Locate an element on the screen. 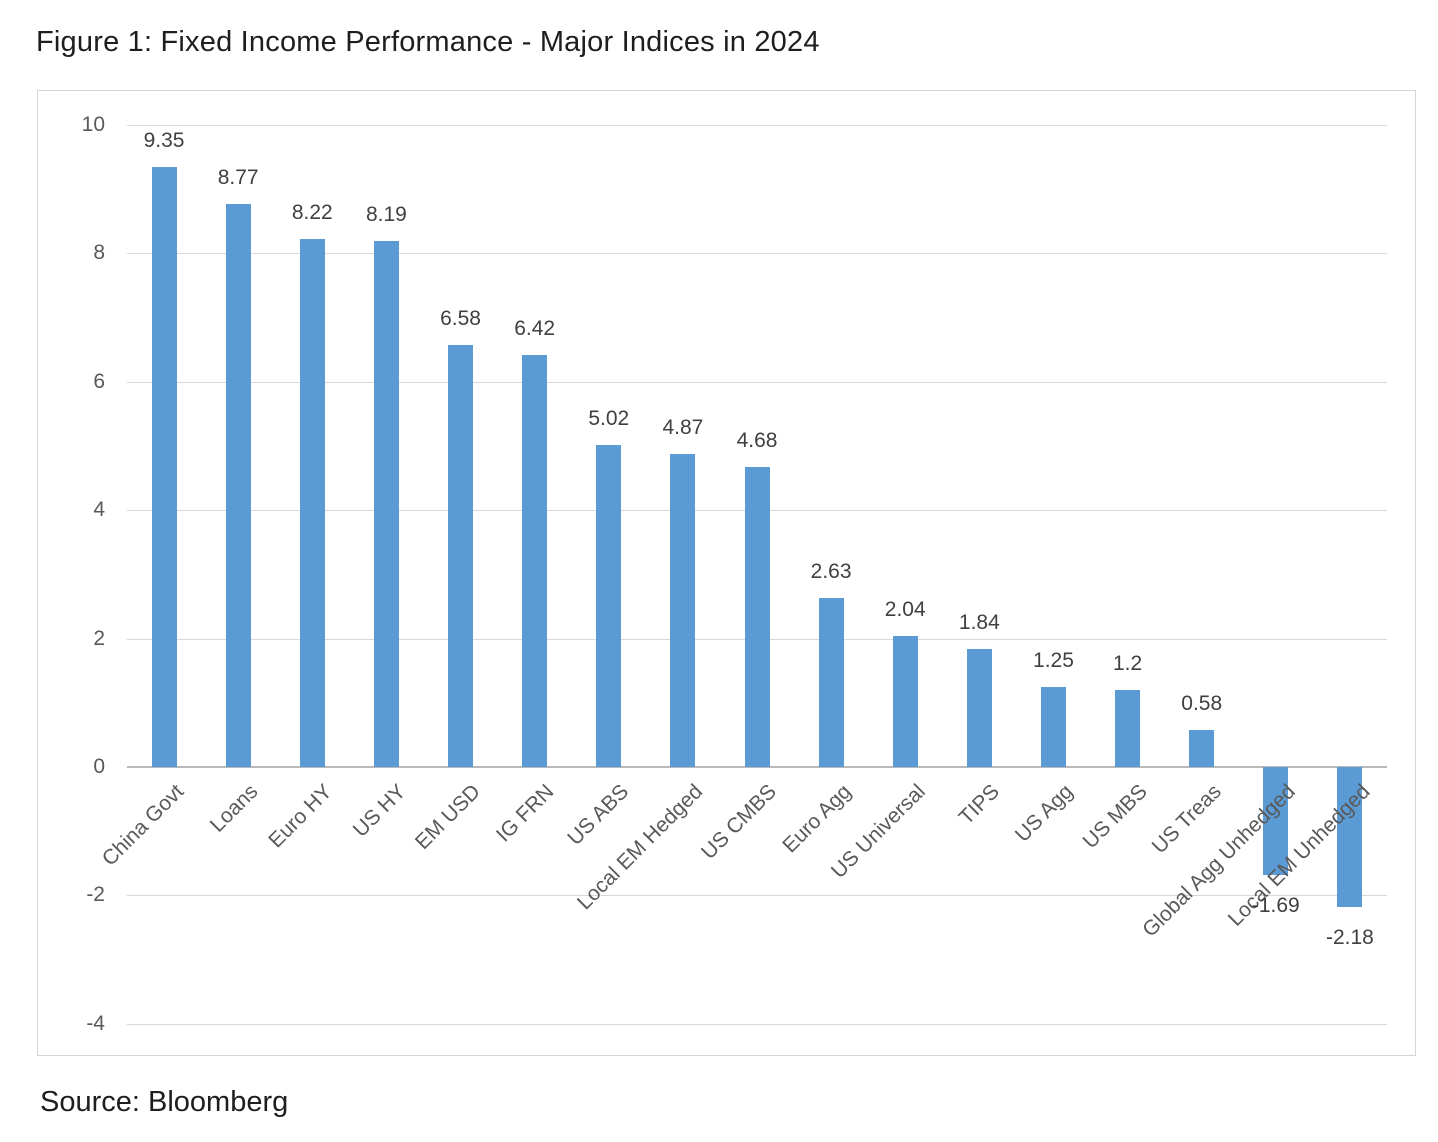 The height and width of the screenshot is (1142, 1438). category-label-us-mbs: US MBS is located at coordinates (1115, 817).